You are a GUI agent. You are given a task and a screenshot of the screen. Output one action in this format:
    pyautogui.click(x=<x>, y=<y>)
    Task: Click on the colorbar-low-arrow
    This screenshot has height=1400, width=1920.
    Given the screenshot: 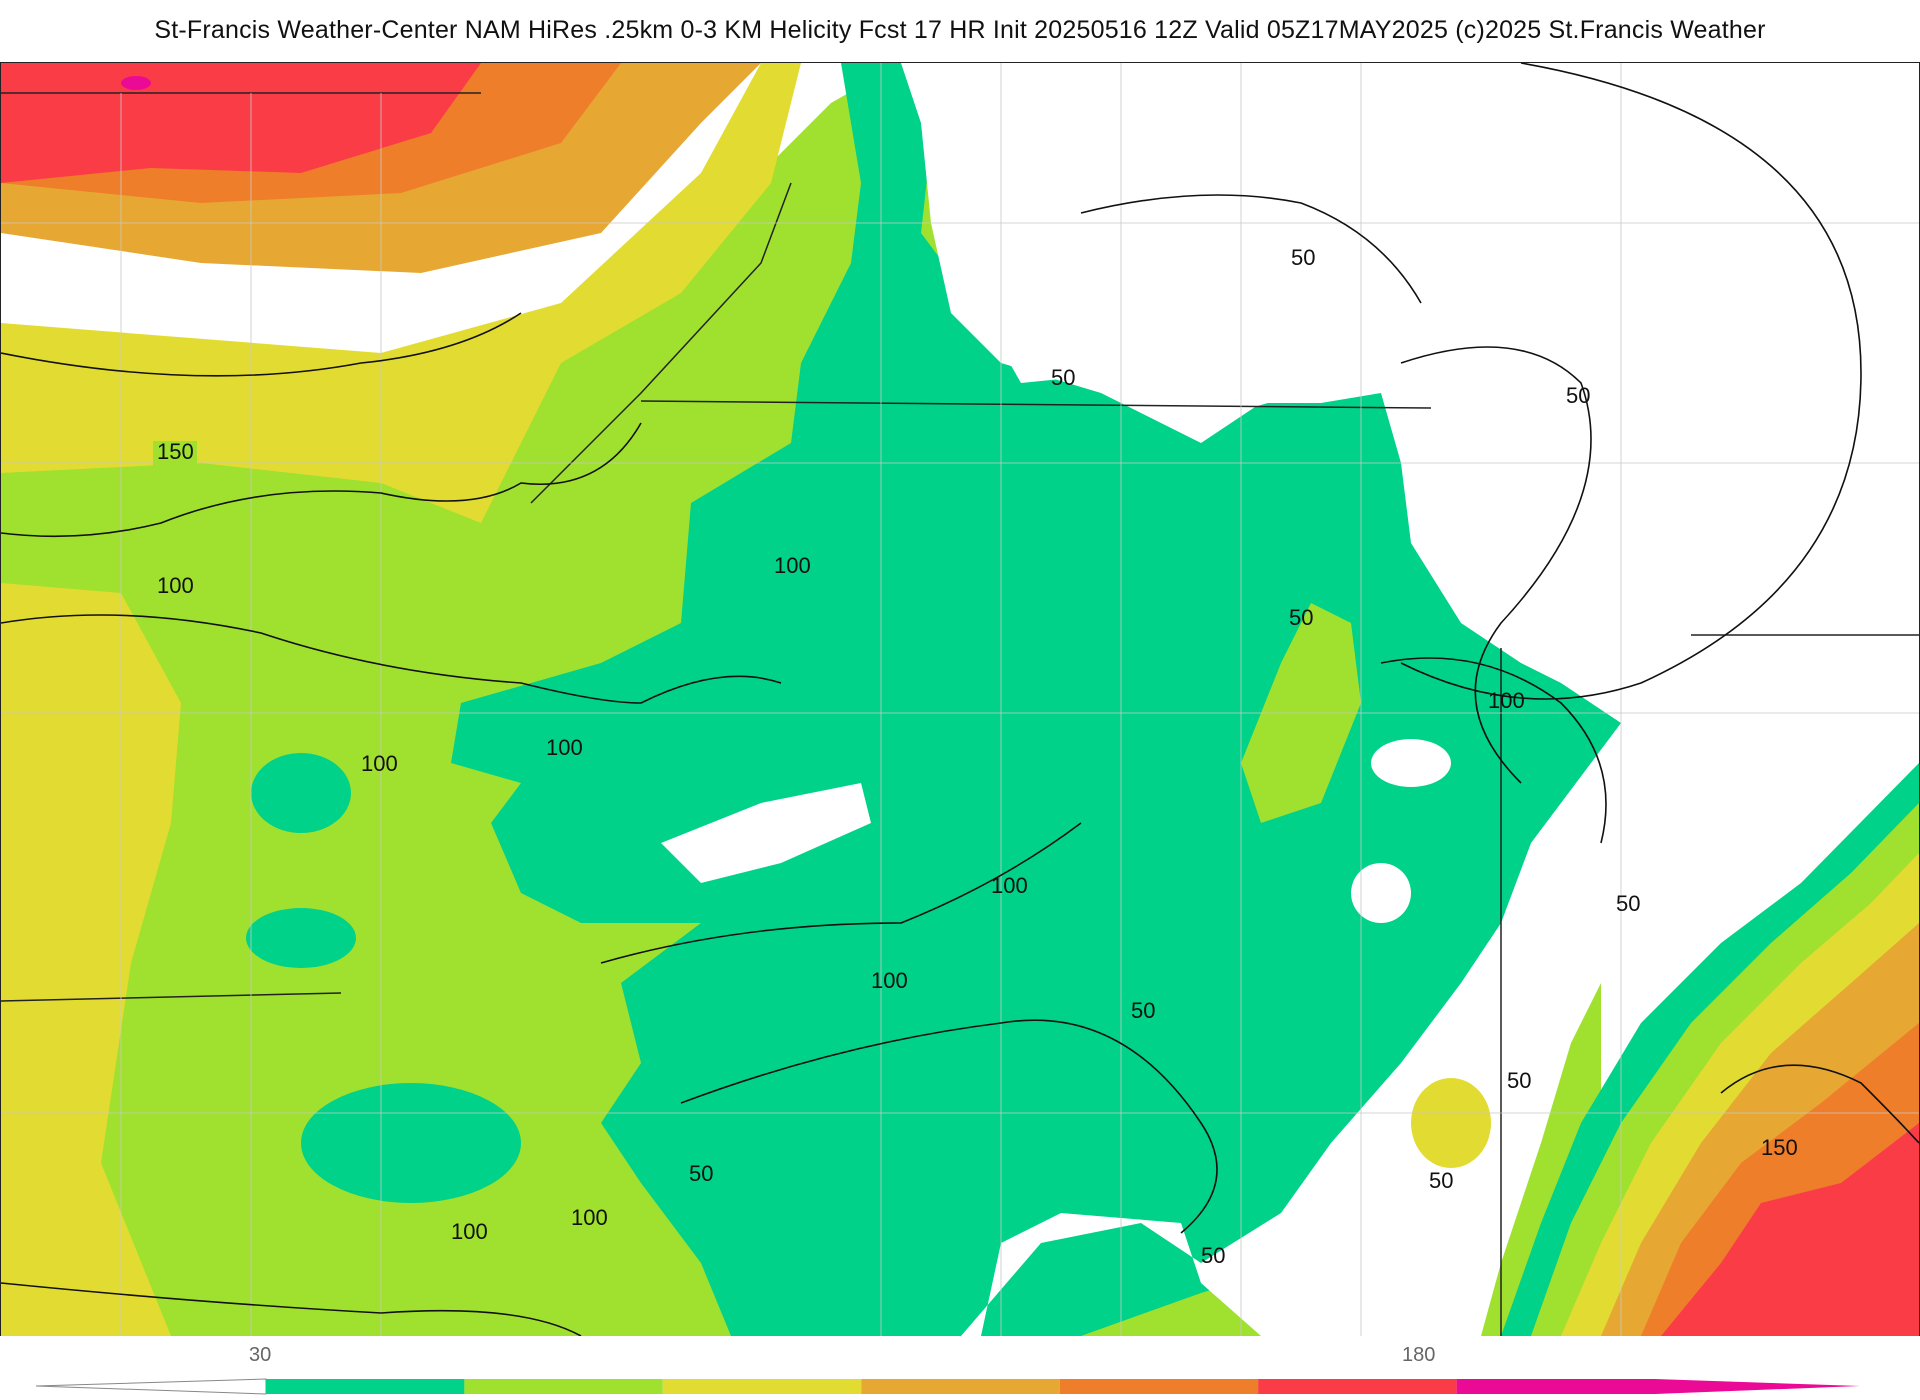 What is the action you would take?
    pyautogui.click(x=151, y=1386)
    